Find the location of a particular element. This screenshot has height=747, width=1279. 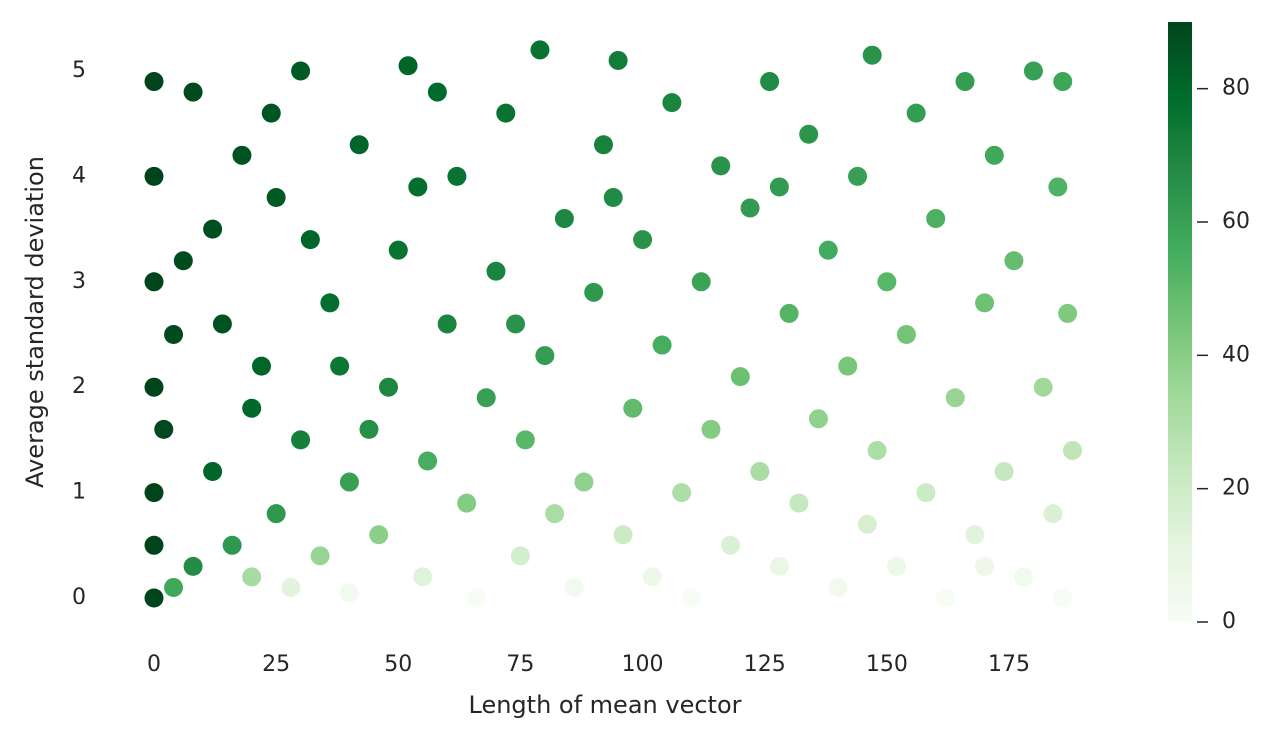

x-tick-label: 150 is located at coordinates (887, 664).